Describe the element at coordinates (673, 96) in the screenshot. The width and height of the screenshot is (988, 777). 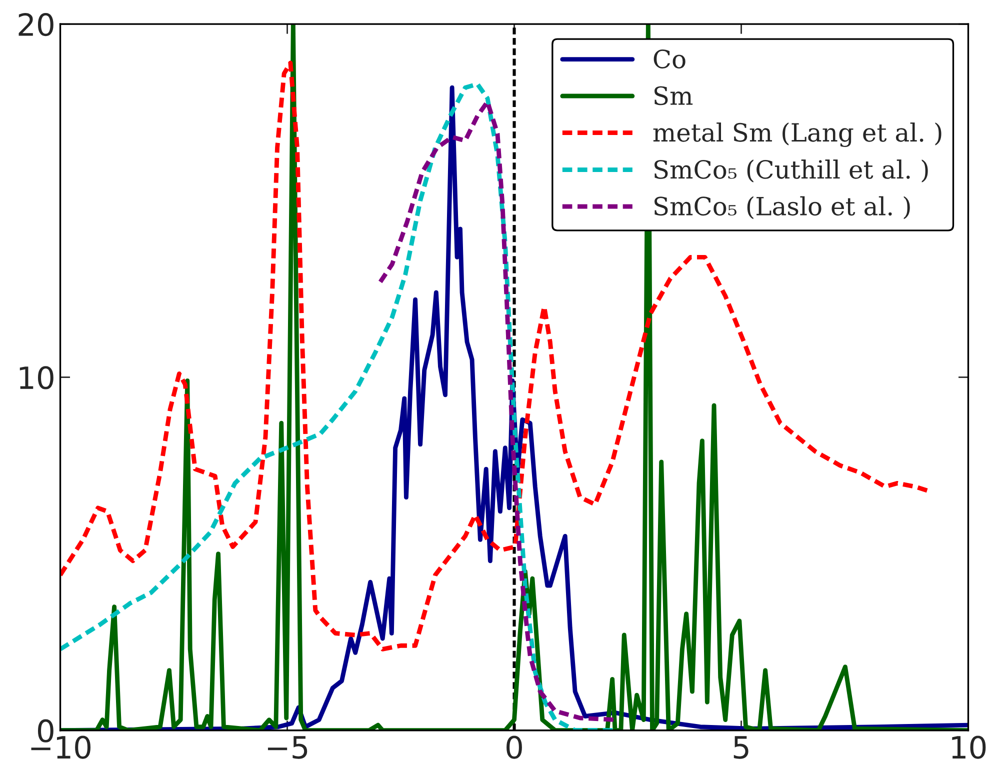
I see `legend-label: Sm` at that location.